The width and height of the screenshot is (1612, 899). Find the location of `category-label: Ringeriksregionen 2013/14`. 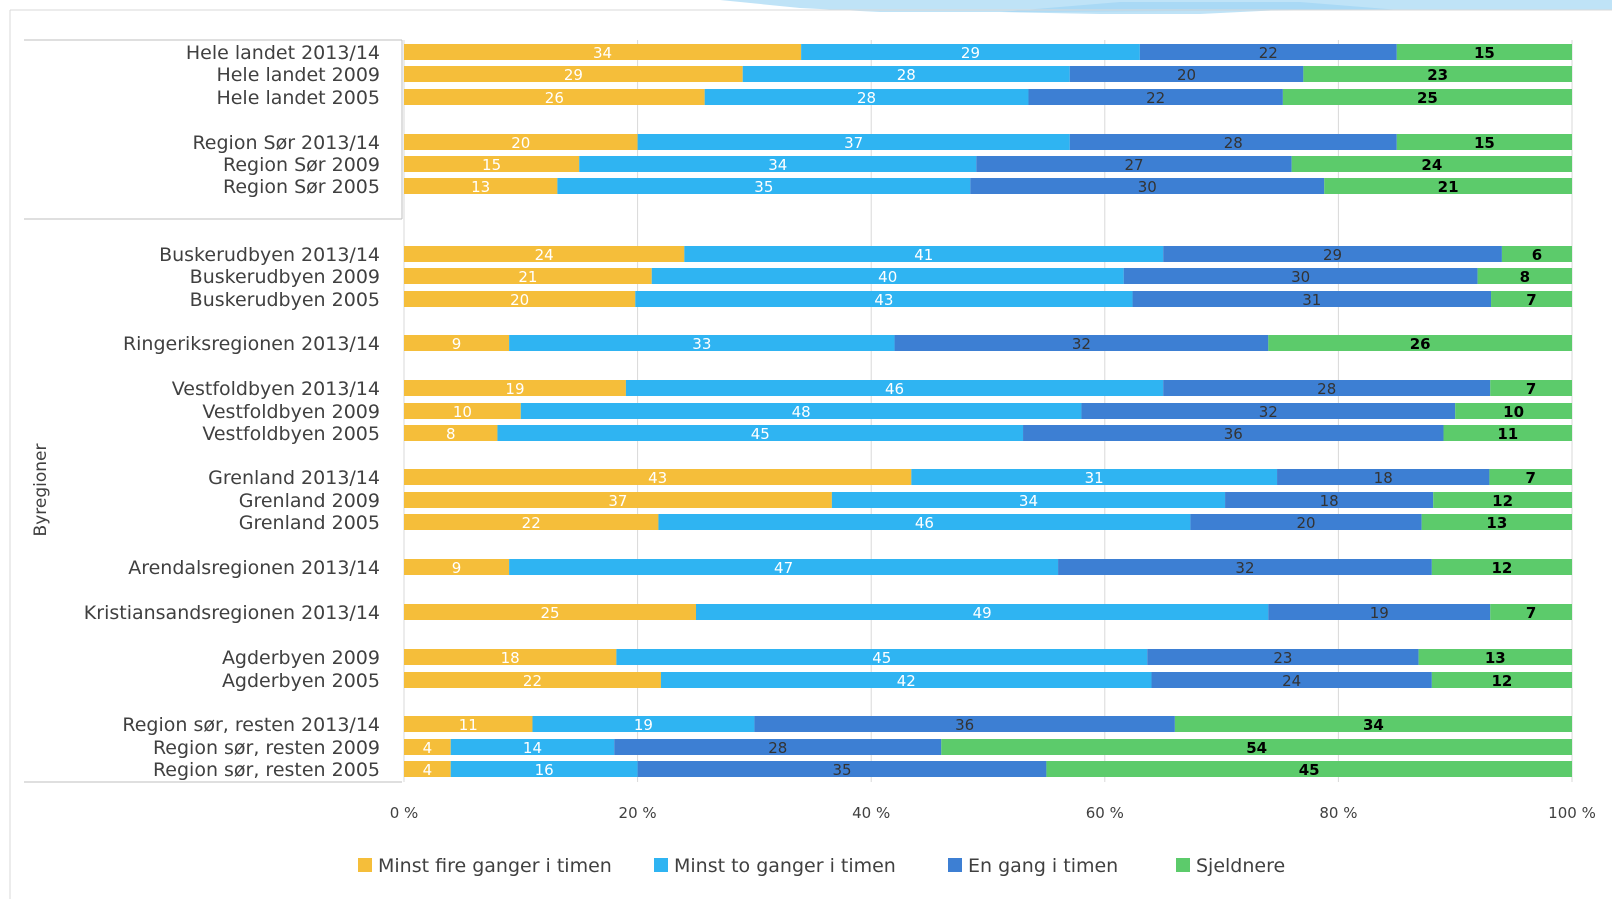

category-label: Ringeriksregionen 2013/14 is located at coordinates (251, 344).